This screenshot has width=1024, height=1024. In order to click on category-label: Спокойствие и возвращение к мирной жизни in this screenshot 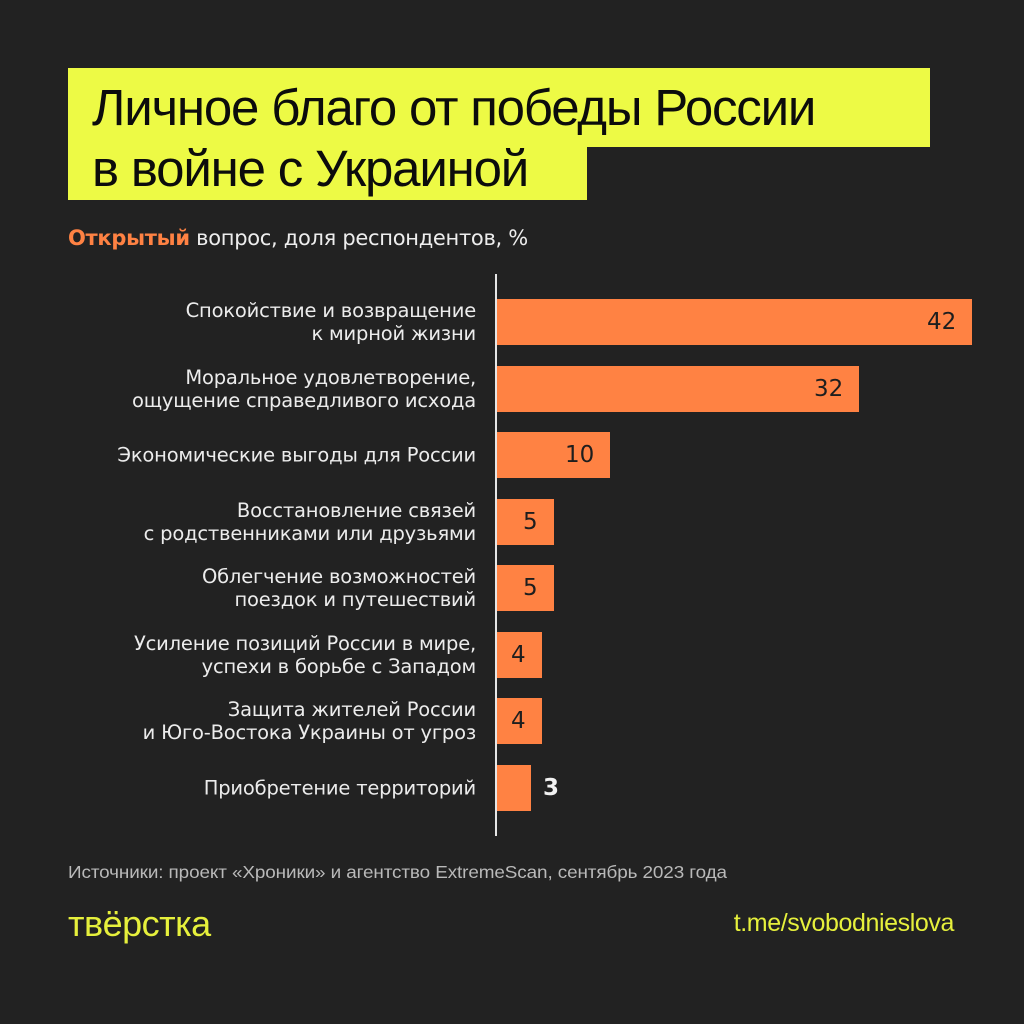, I will do `click(331, 322)`.